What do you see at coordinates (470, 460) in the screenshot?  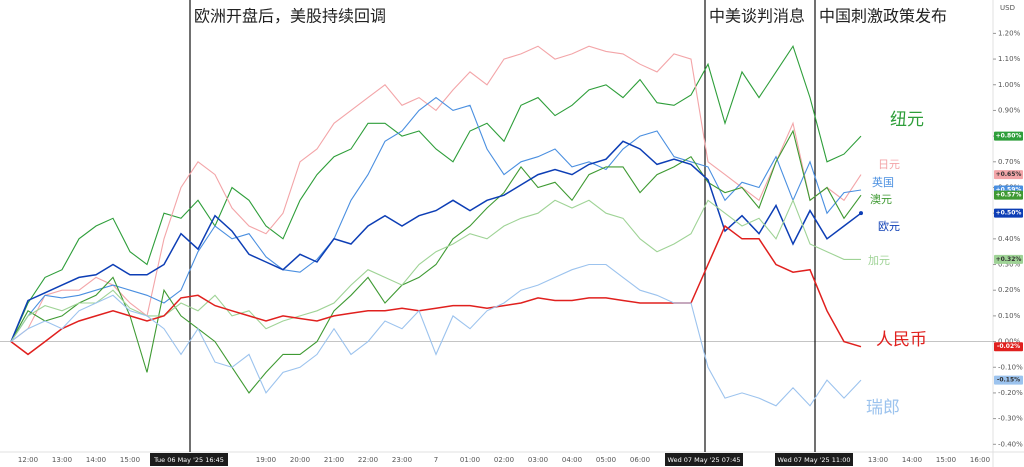 I see `x-tick-label: 01:00` at bounding box center [470, 460].